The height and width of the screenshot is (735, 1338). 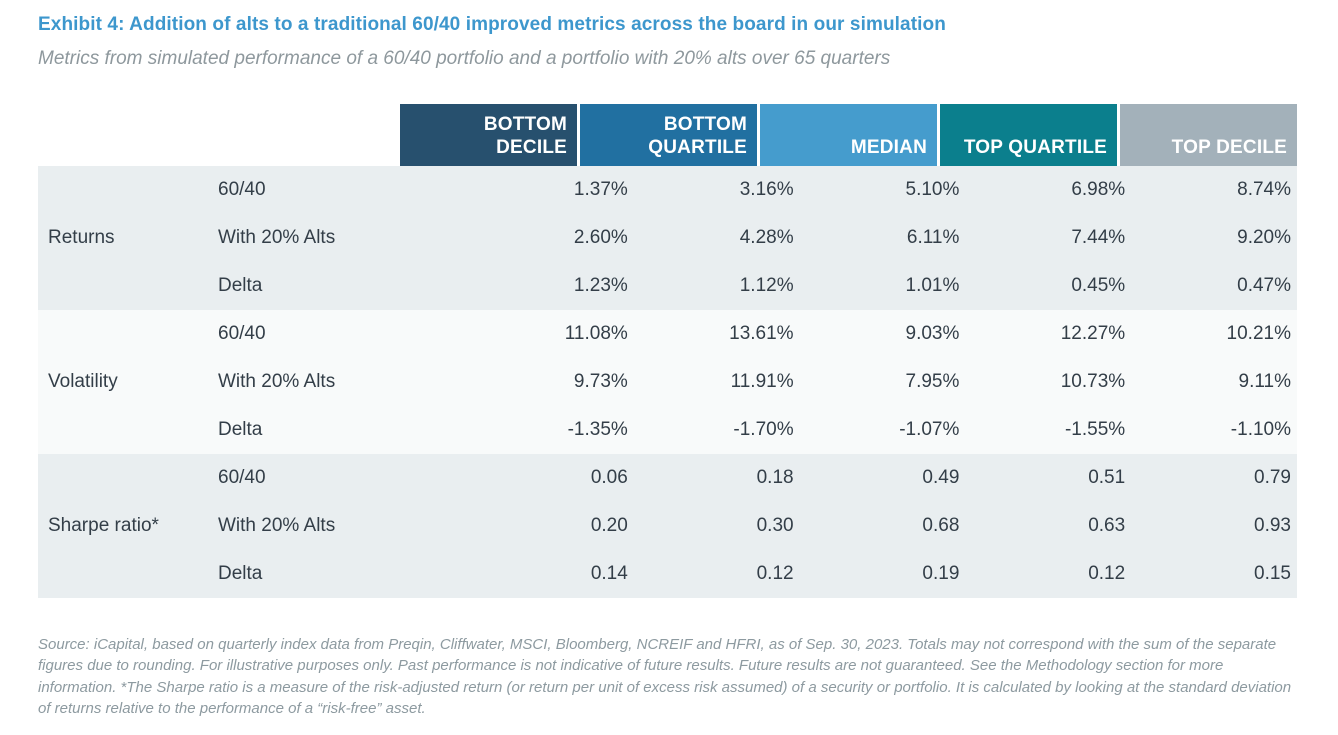 I want to click on column-header-top-decile: TOP DECILE, so click(x=1208, y=135).